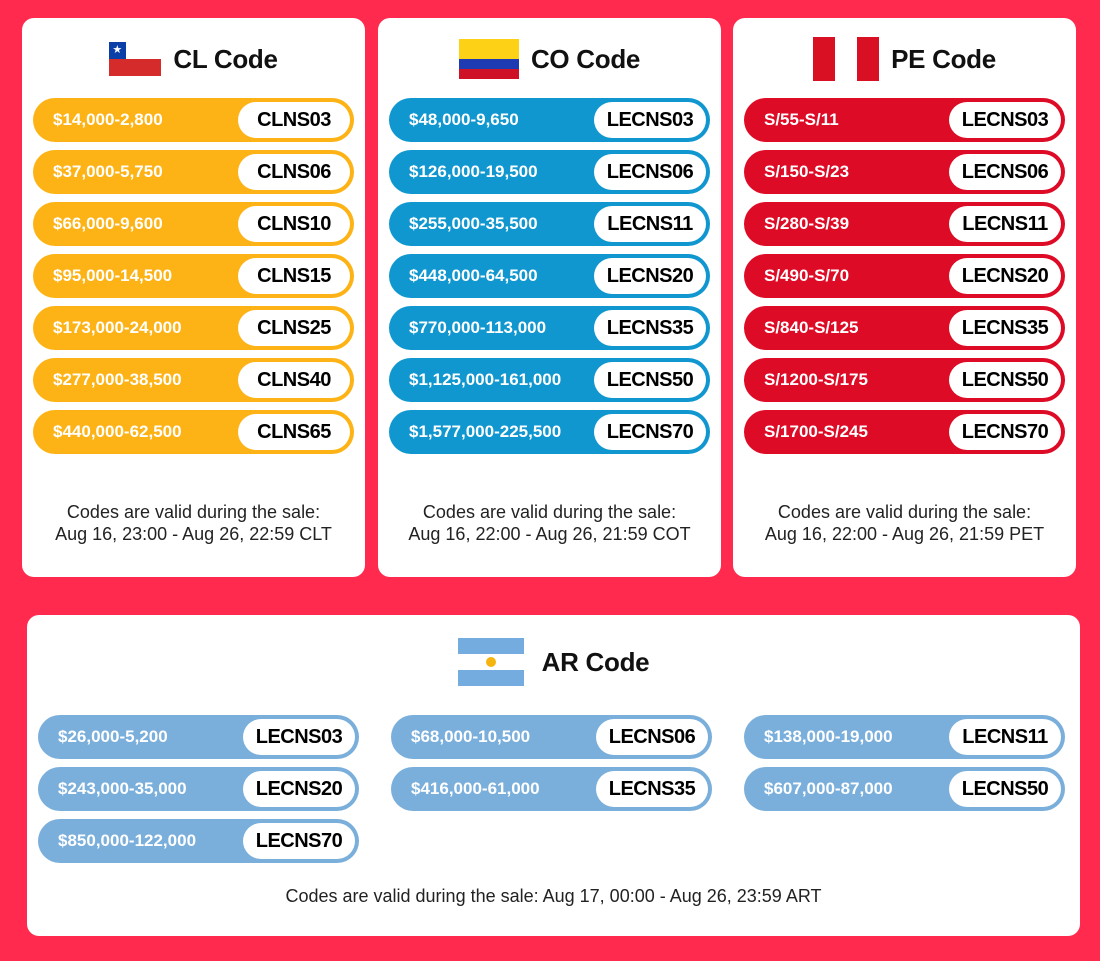 The height and width of the screenshot is (961, 1100). What do you see at coordinates (294, 224) in the screenshot?
I see `coupon-code: CLNS10` at bounding box center [294, 224].